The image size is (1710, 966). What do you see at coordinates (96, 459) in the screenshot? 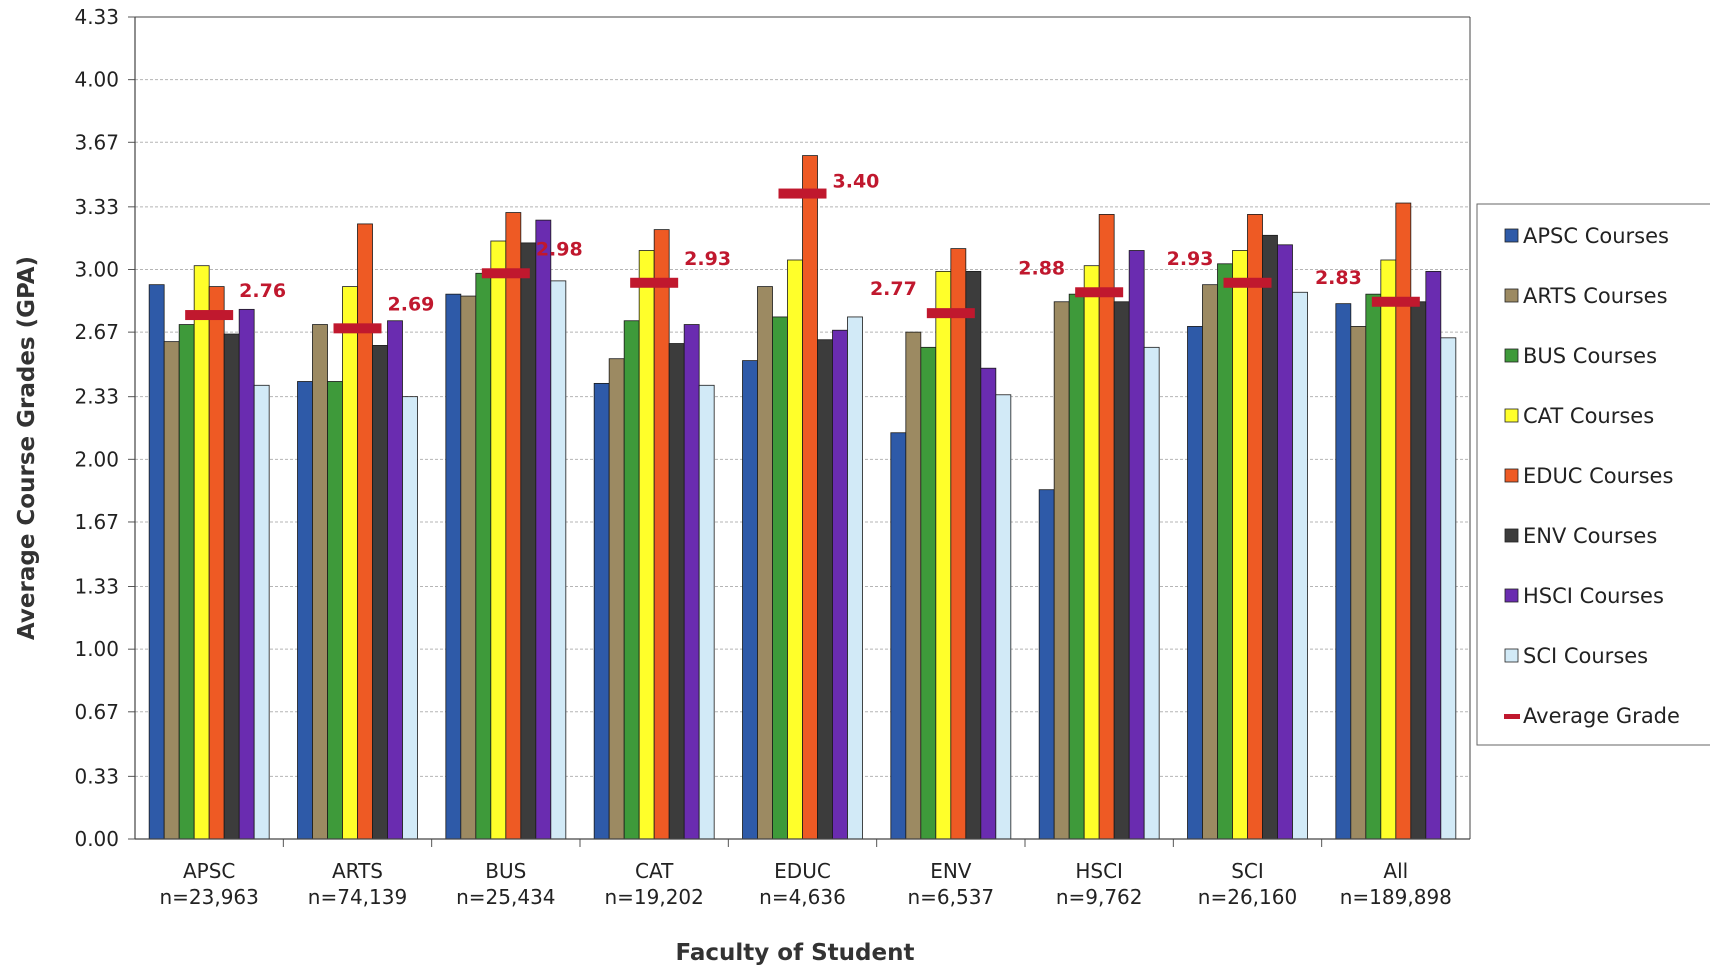
I see `y-tick-label: 2.00` at bounding box center [96, 459].